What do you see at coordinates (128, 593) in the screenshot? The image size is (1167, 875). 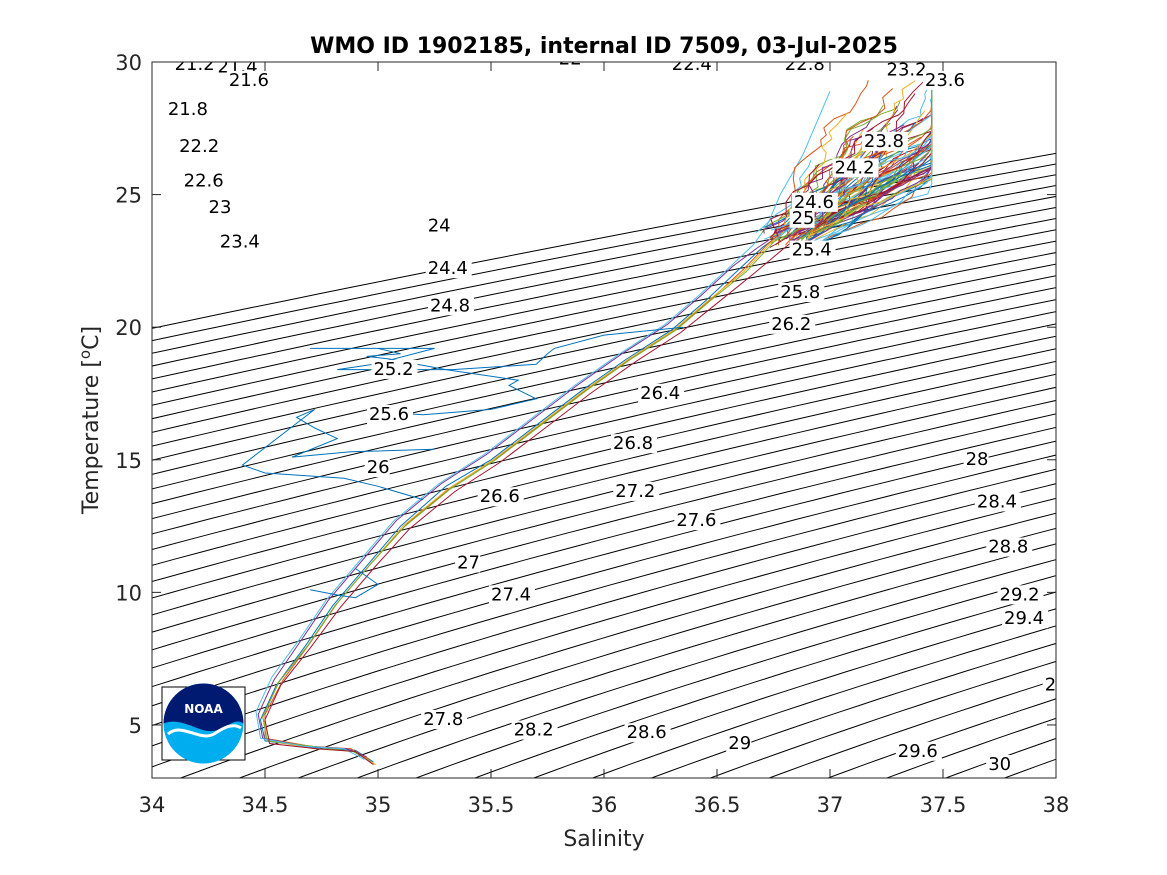 I see `y-tick-label: 10` at bounding box center [128, 593].